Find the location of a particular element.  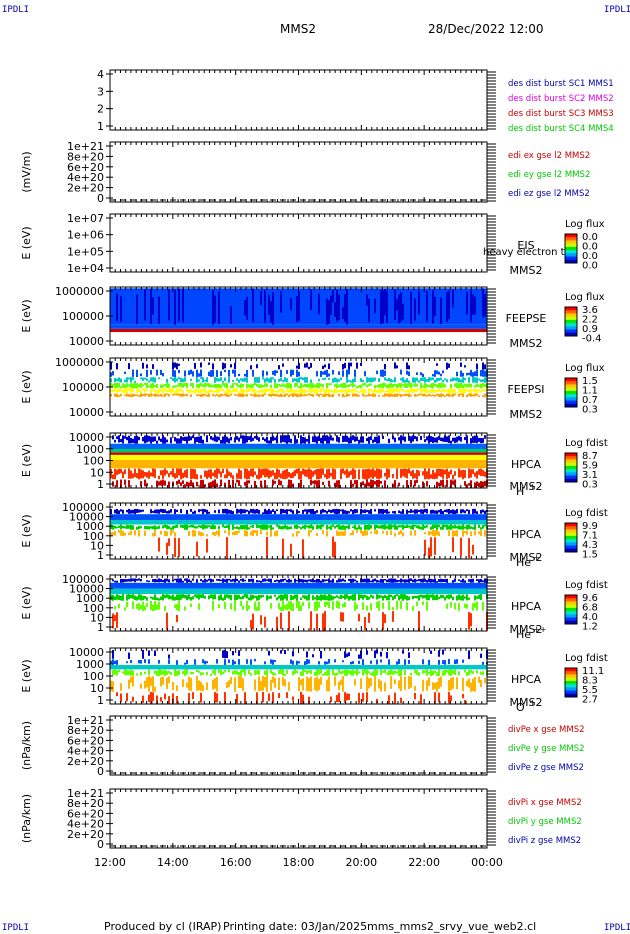

y-tick-label: 1000000 is located at coordinates (79, 362).